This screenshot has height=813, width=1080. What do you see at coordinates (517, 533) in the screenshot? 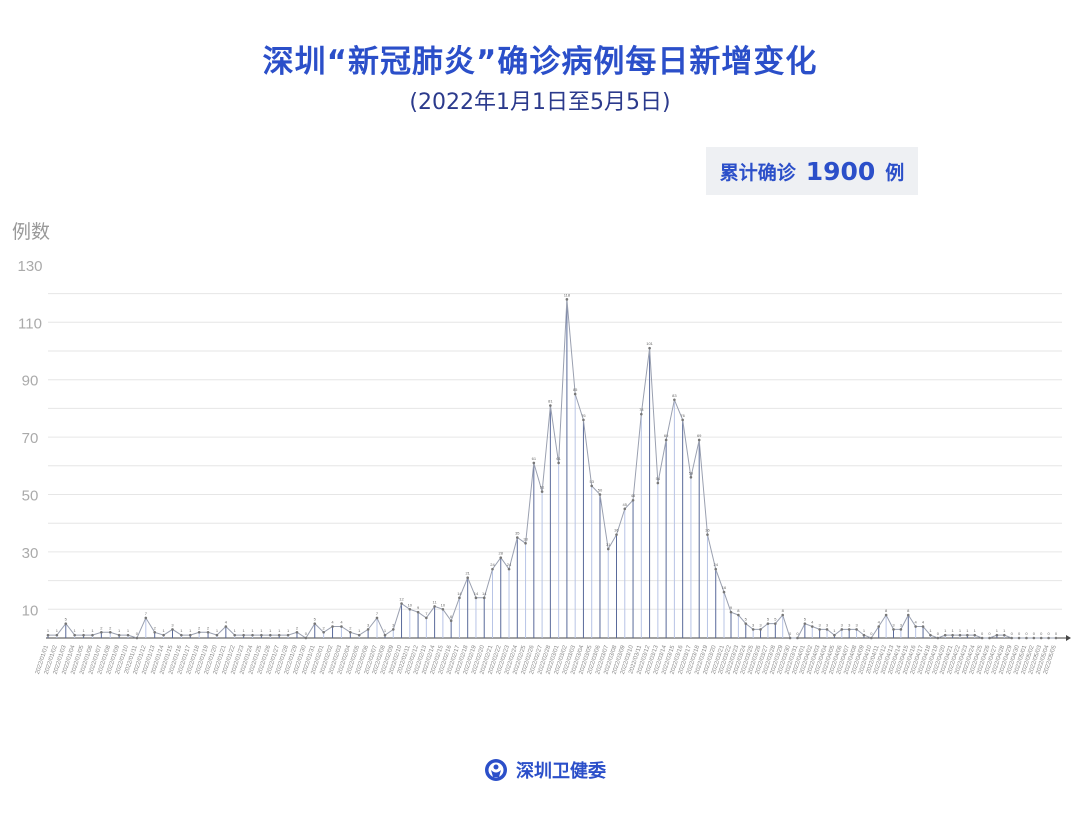
I see `data-label: 35` at bounding box center [517, 533].